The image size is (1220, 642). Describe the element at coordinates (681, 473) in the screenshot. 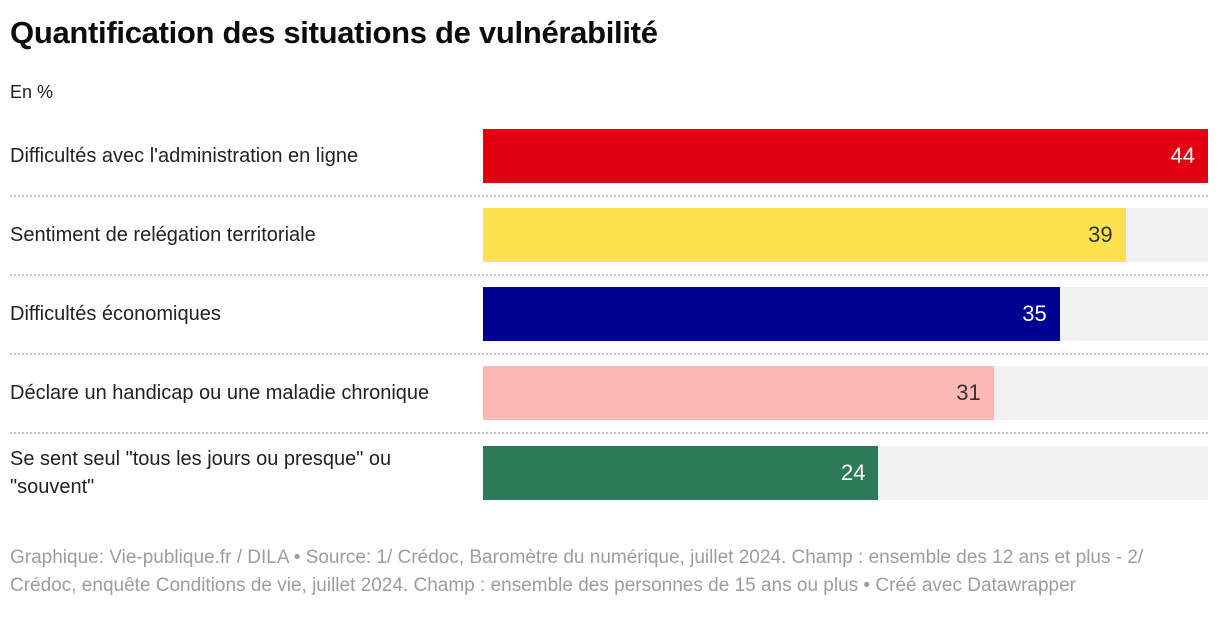

I see `bar: 24` at that location.